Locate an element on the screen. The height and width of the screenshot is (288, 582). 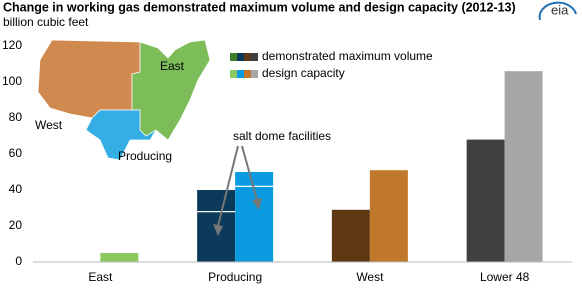
chart-subtitle: billion cubic feet is located at coordinates (46, 22).